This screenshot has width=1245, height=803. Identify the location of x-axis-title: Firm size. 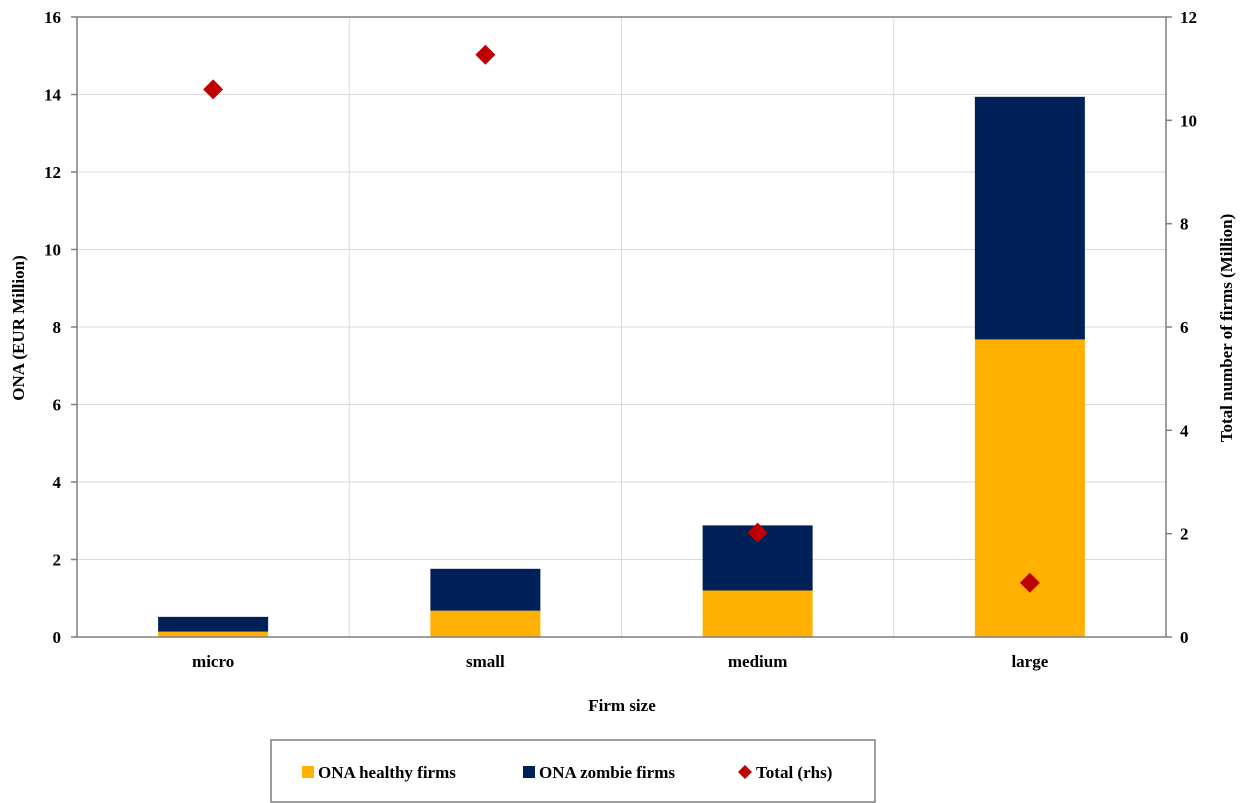
(622, 705).